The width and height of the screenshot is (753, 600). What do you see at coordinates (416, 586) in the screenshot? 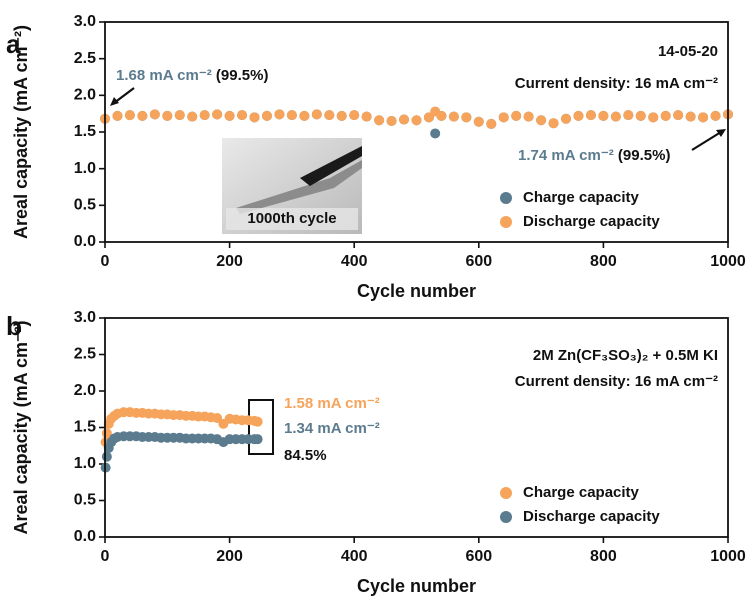
I see `x-axis-title: Cycle number` at bounding box center [416, 586].